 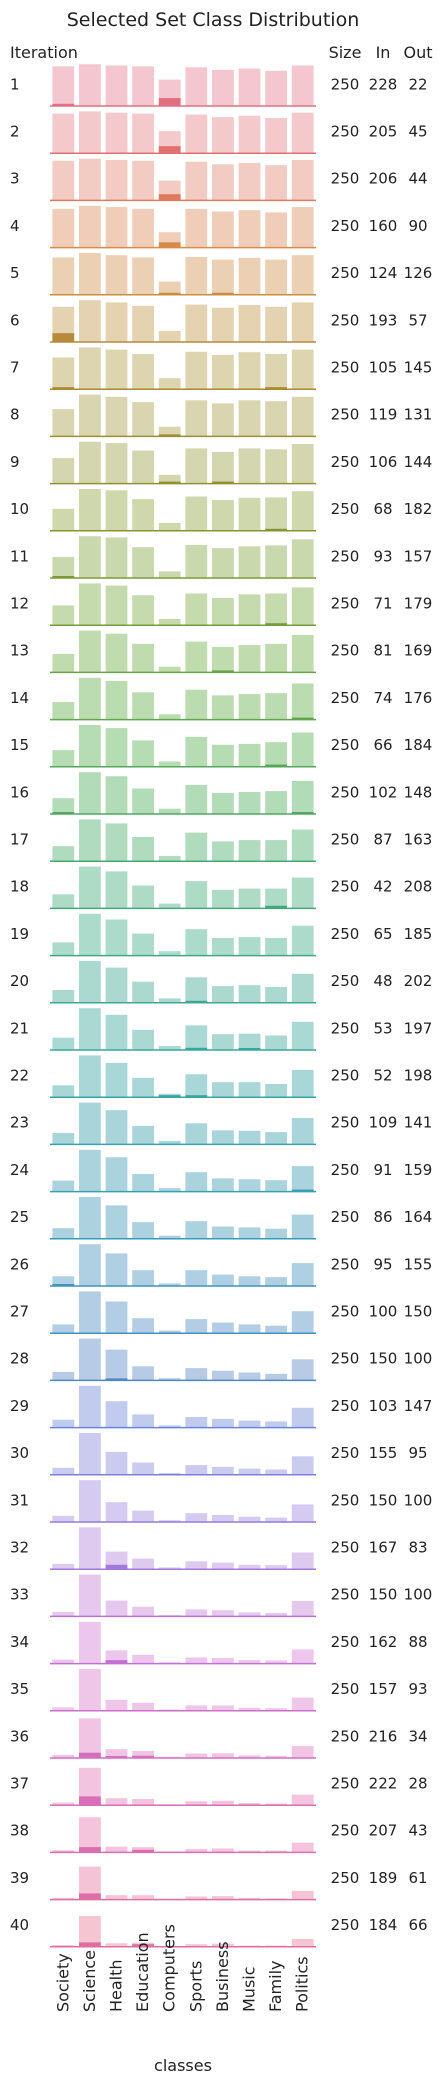 I want to click on iteration-label: 21, so click(x=19, y=1028).